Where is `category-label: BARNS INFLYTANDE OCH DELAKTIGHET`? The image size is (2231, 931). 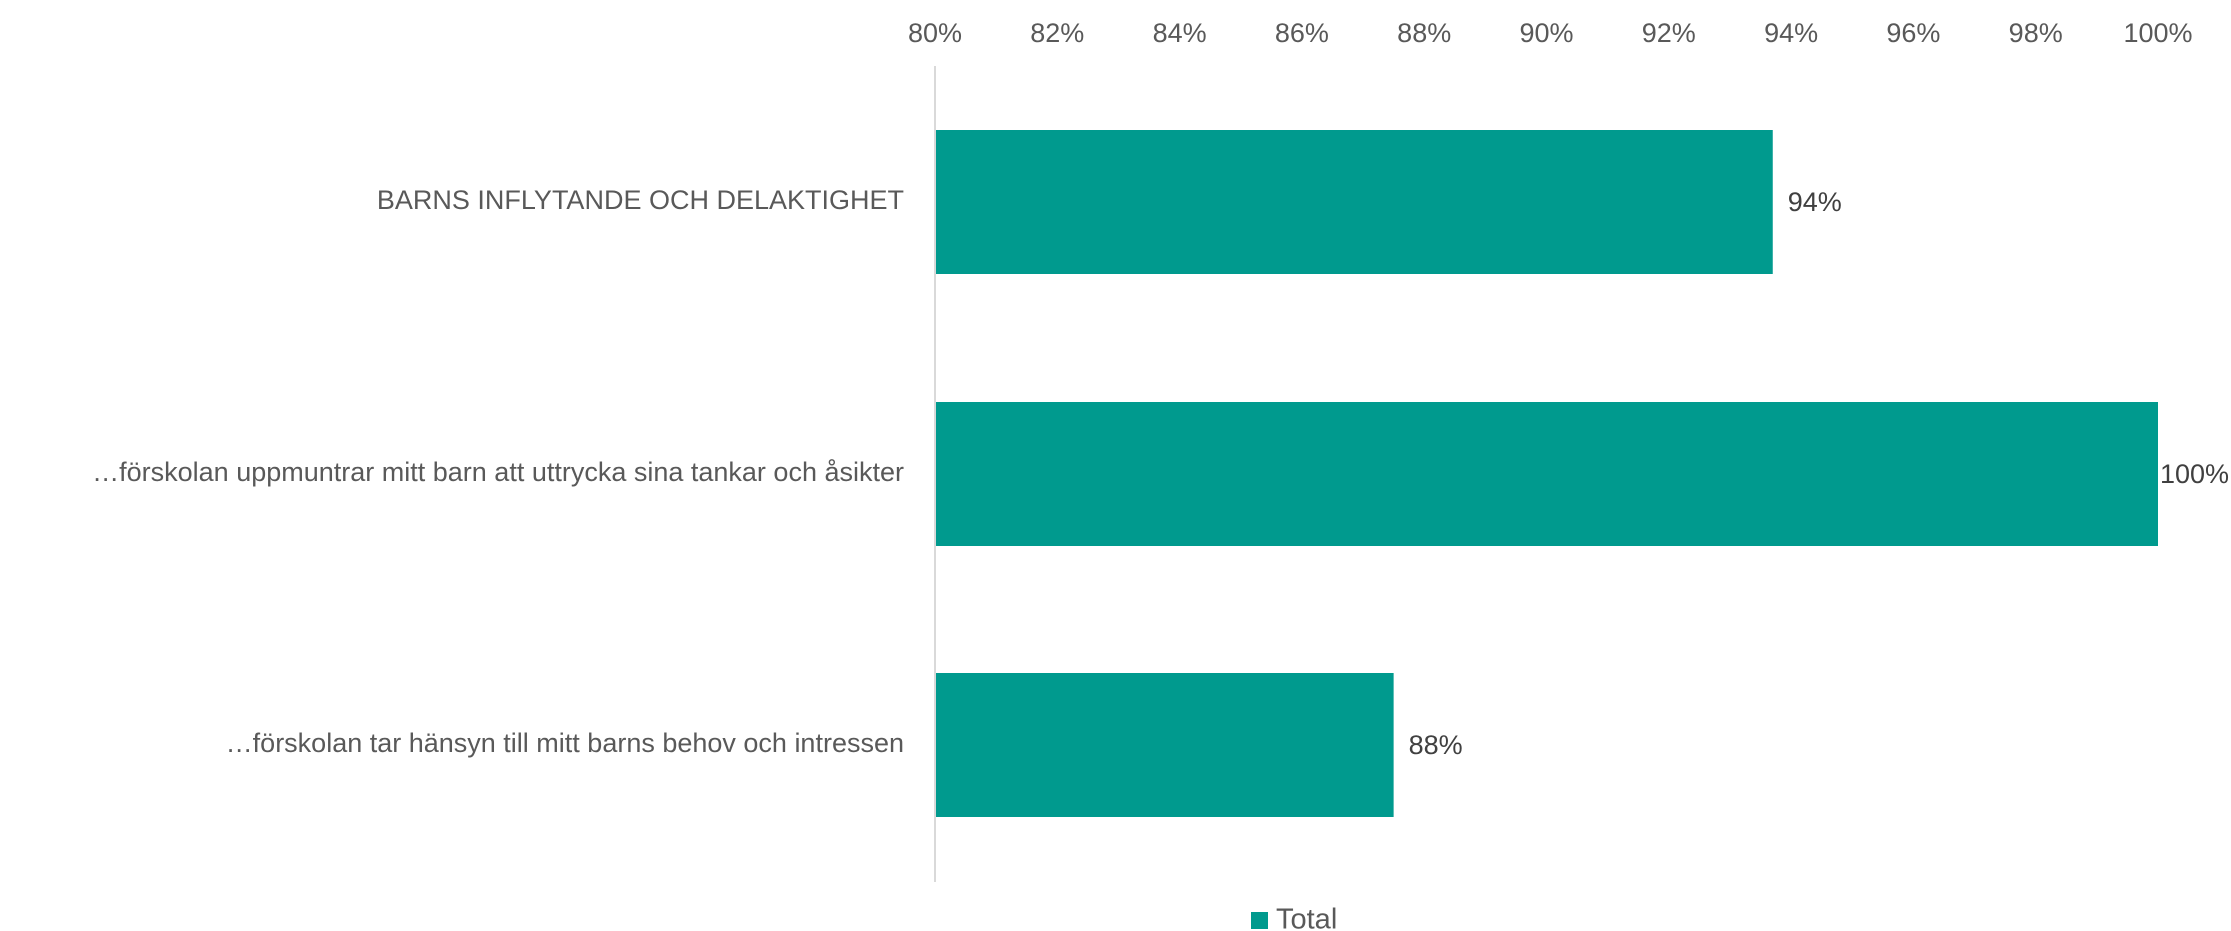
category-label: BARNS INFLYTANDE OCH DELAKTIGHET is located at coordinates (640, 200).